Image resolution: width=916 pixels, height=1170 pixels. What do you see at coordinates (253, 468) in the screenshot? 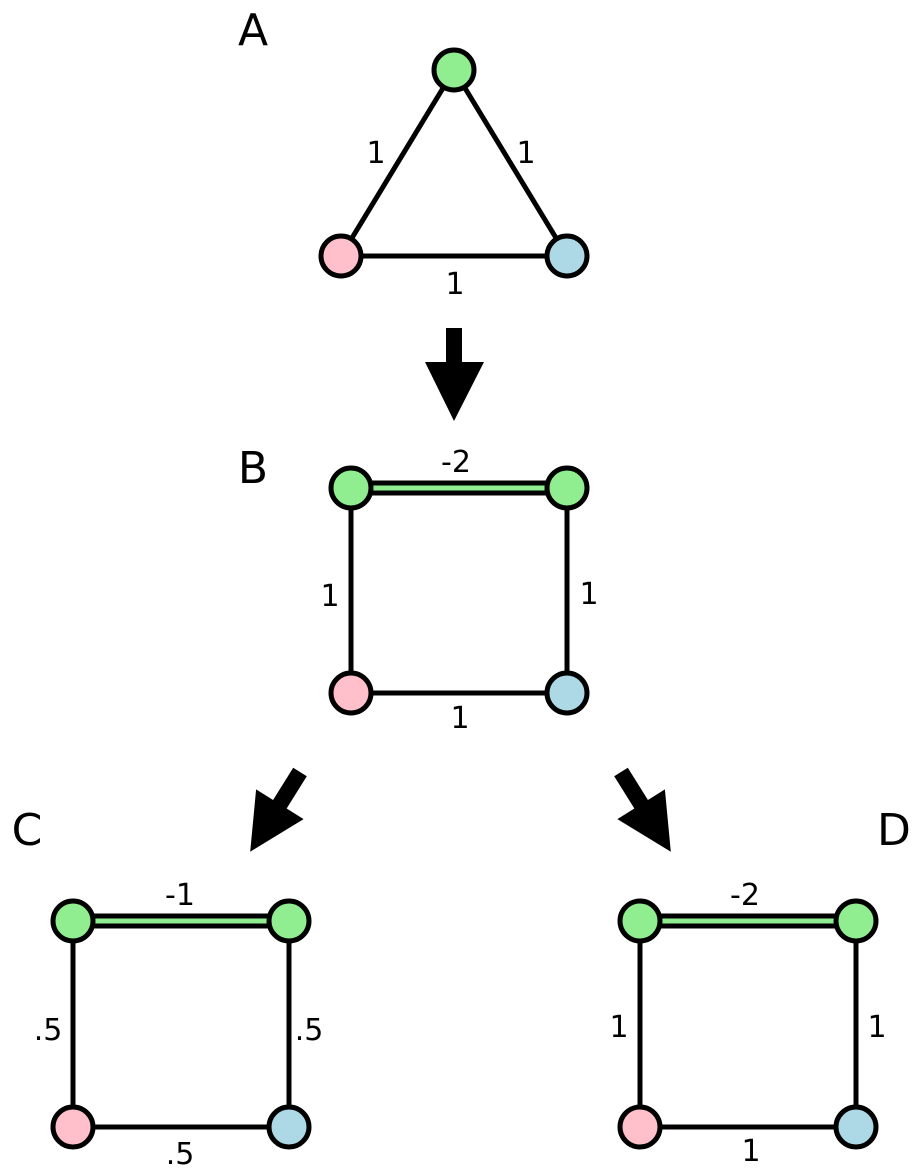
I see `panel-b-letter: B` at bounding box center [253, 468].